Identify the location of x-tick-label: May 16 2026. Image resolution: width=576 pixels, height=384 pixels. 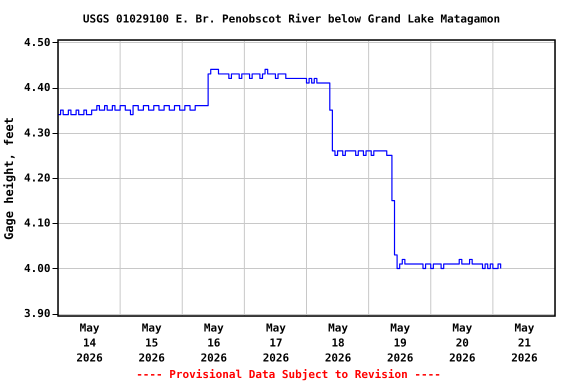
(214, 343).